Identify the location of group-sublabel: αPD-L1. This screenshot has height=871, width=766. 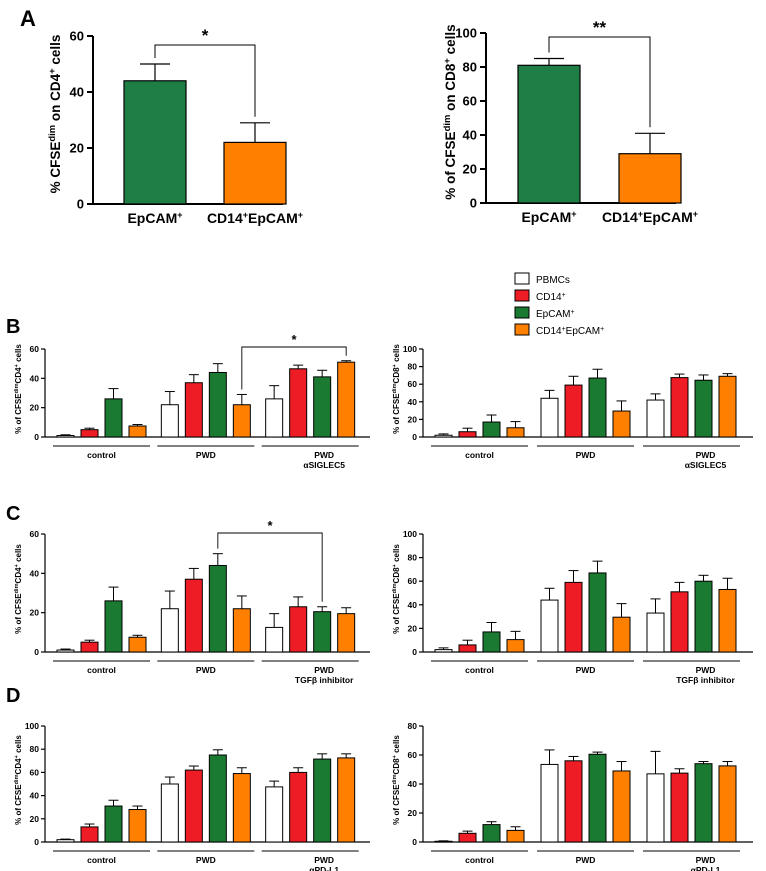
(706, 868).